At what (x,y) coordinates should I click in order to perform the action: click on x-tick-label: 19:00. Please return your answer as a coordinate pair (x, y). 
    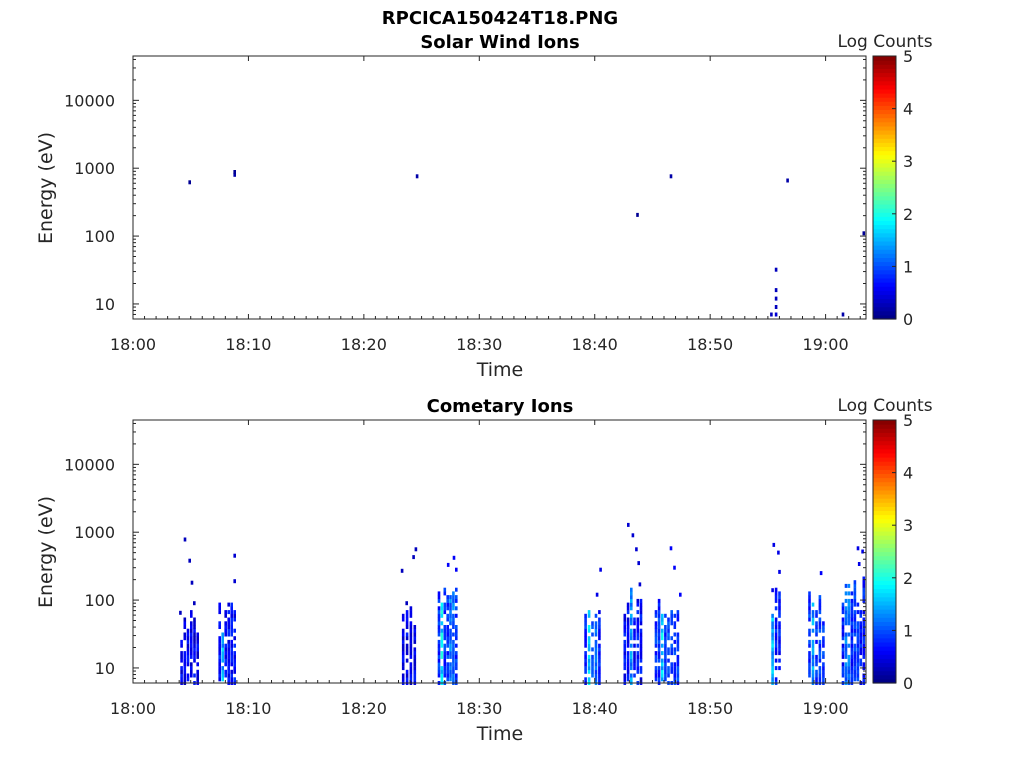
    Looking at the image, I should click on (826, 344).